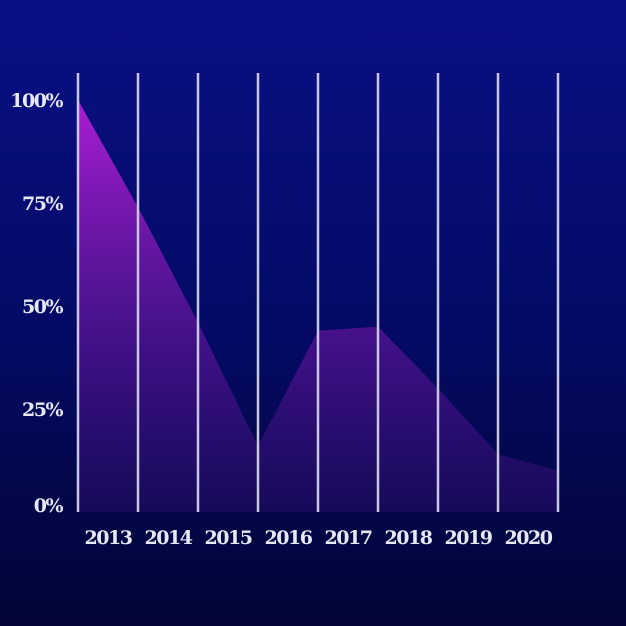 The height and width of the screenshot is (626, 626). I want to click on x-tick-label: 2017, so click(348, 538).